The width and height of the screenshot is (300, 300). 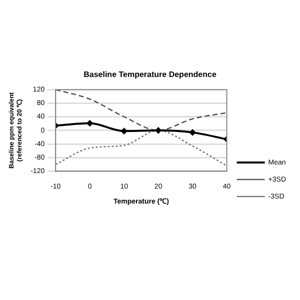 I want to click on chart-title: Baseline Temperature Dependence, so click(x=150, y=75).